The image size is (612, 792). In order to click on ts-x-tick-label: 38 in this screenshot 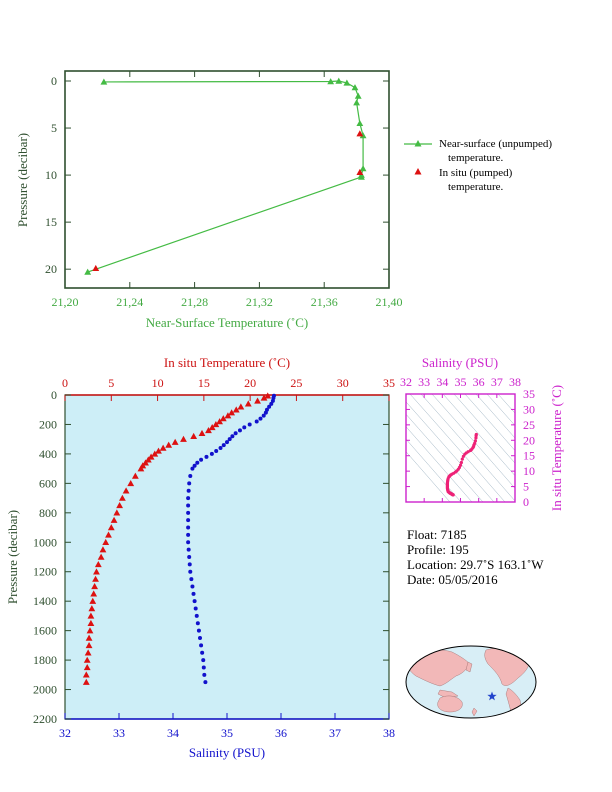, I will do `click(515, 382)`.